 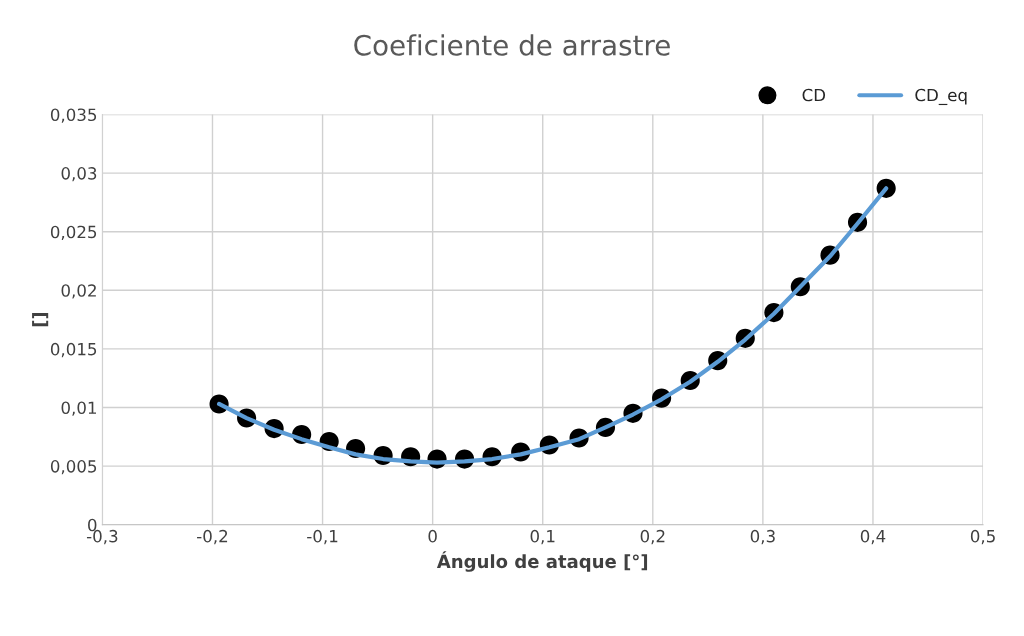 What do you see at coordinates (814, 95) in the screenshot?
I see `legend-label: CD` at bounding box center [814, 95].